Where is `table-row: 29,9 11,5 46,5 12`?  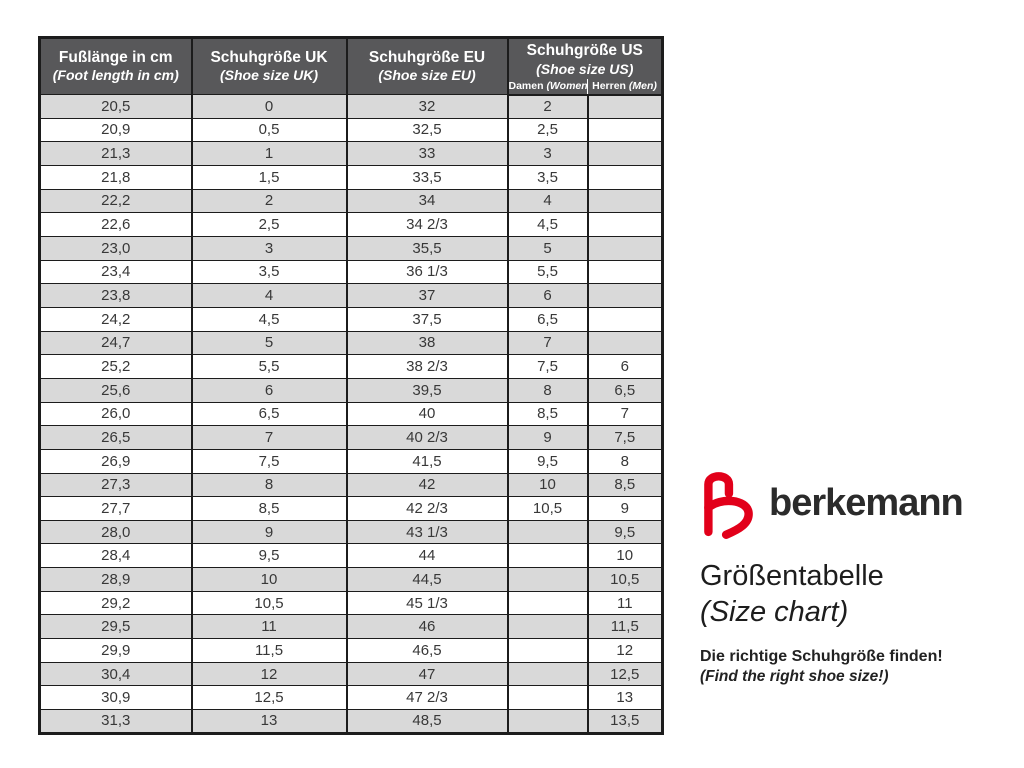 table-row: 29,9 11,5 46,5 12 is located at coordinates (351, 650).